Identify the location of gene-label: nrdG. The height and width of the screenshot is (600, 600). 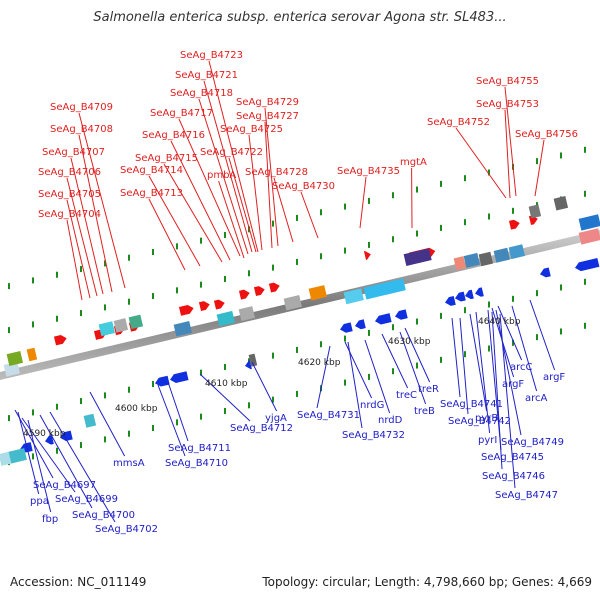
(372, 405).